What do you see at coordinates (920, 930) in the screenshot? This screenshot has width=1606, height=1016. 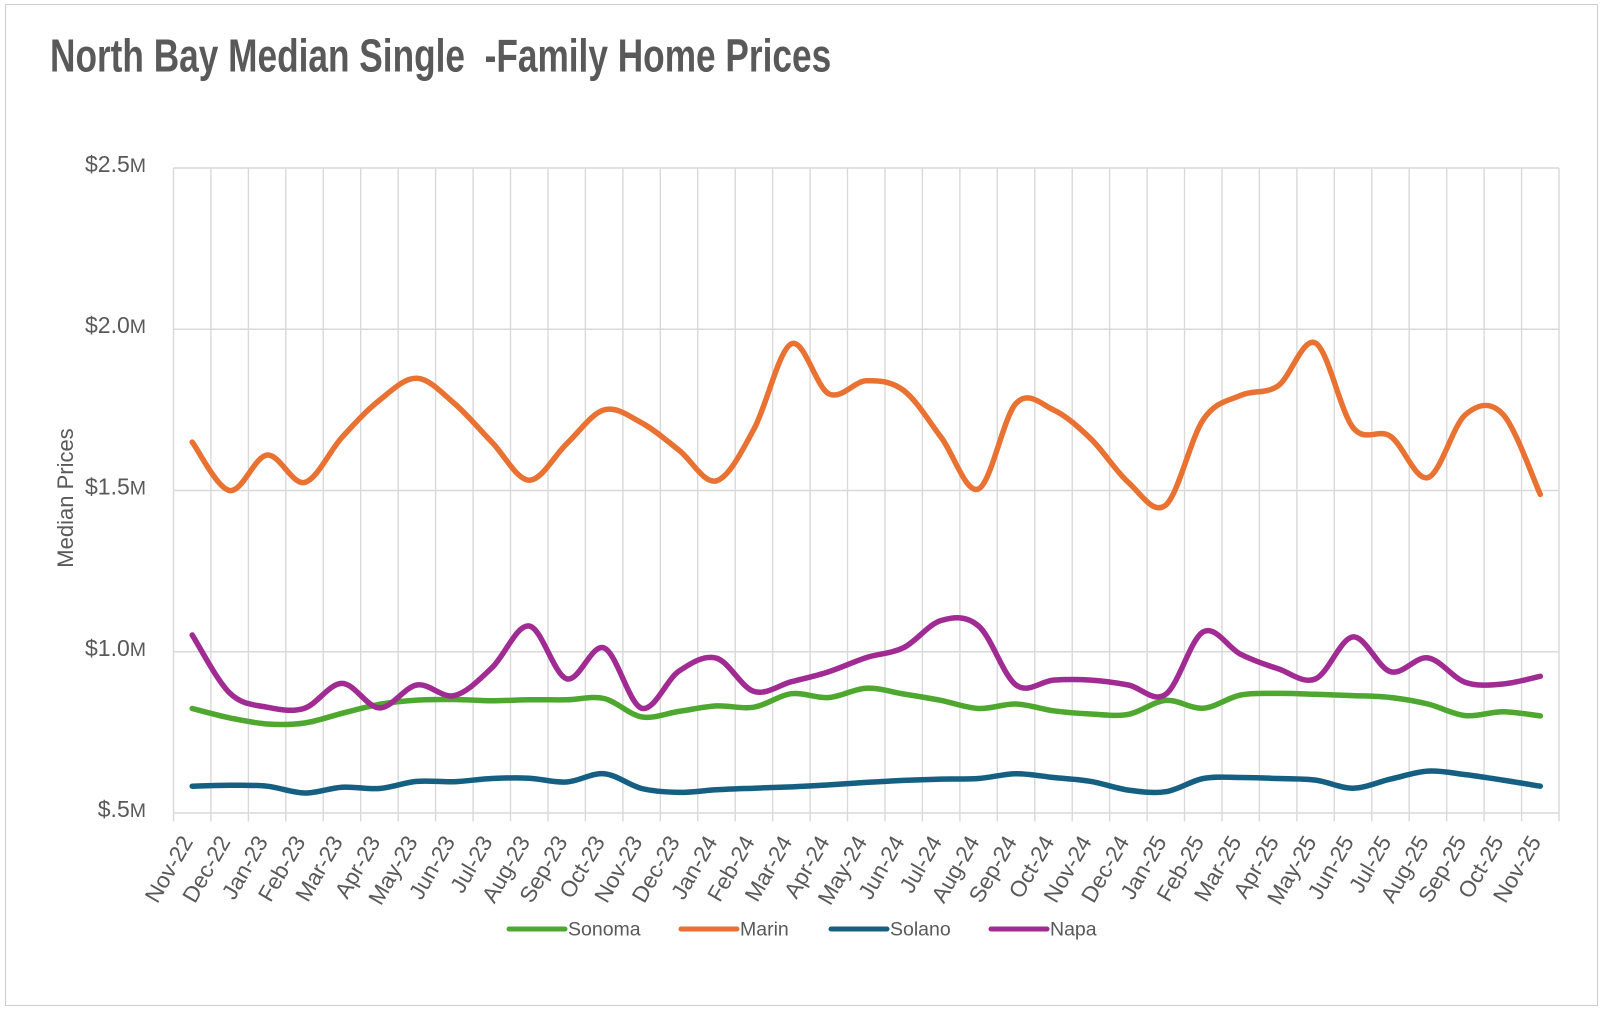 I see `svg-text: Solano` at bounding box center [920, 930].